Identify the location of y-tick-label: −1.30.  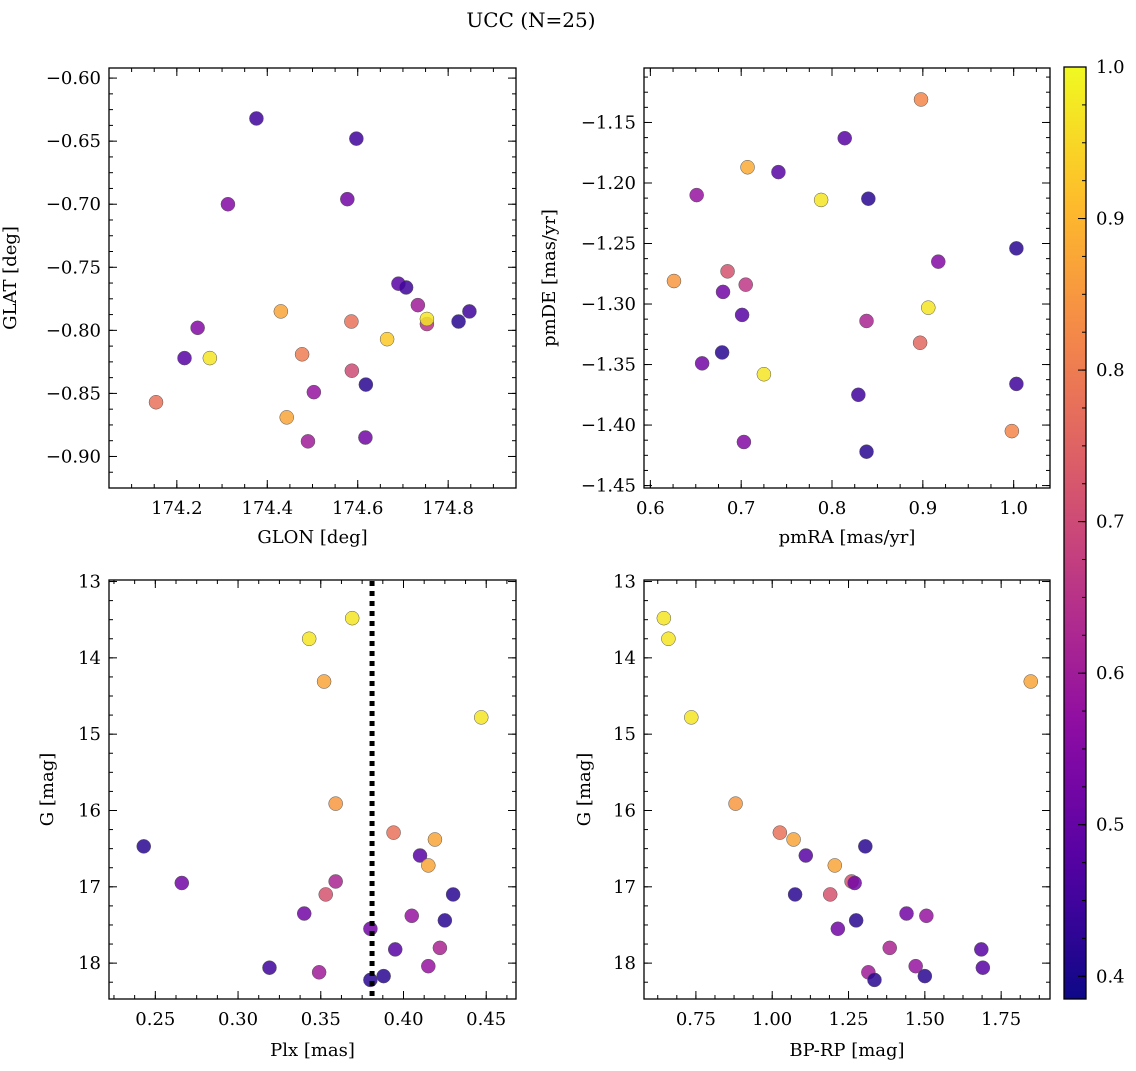
(608, 304).